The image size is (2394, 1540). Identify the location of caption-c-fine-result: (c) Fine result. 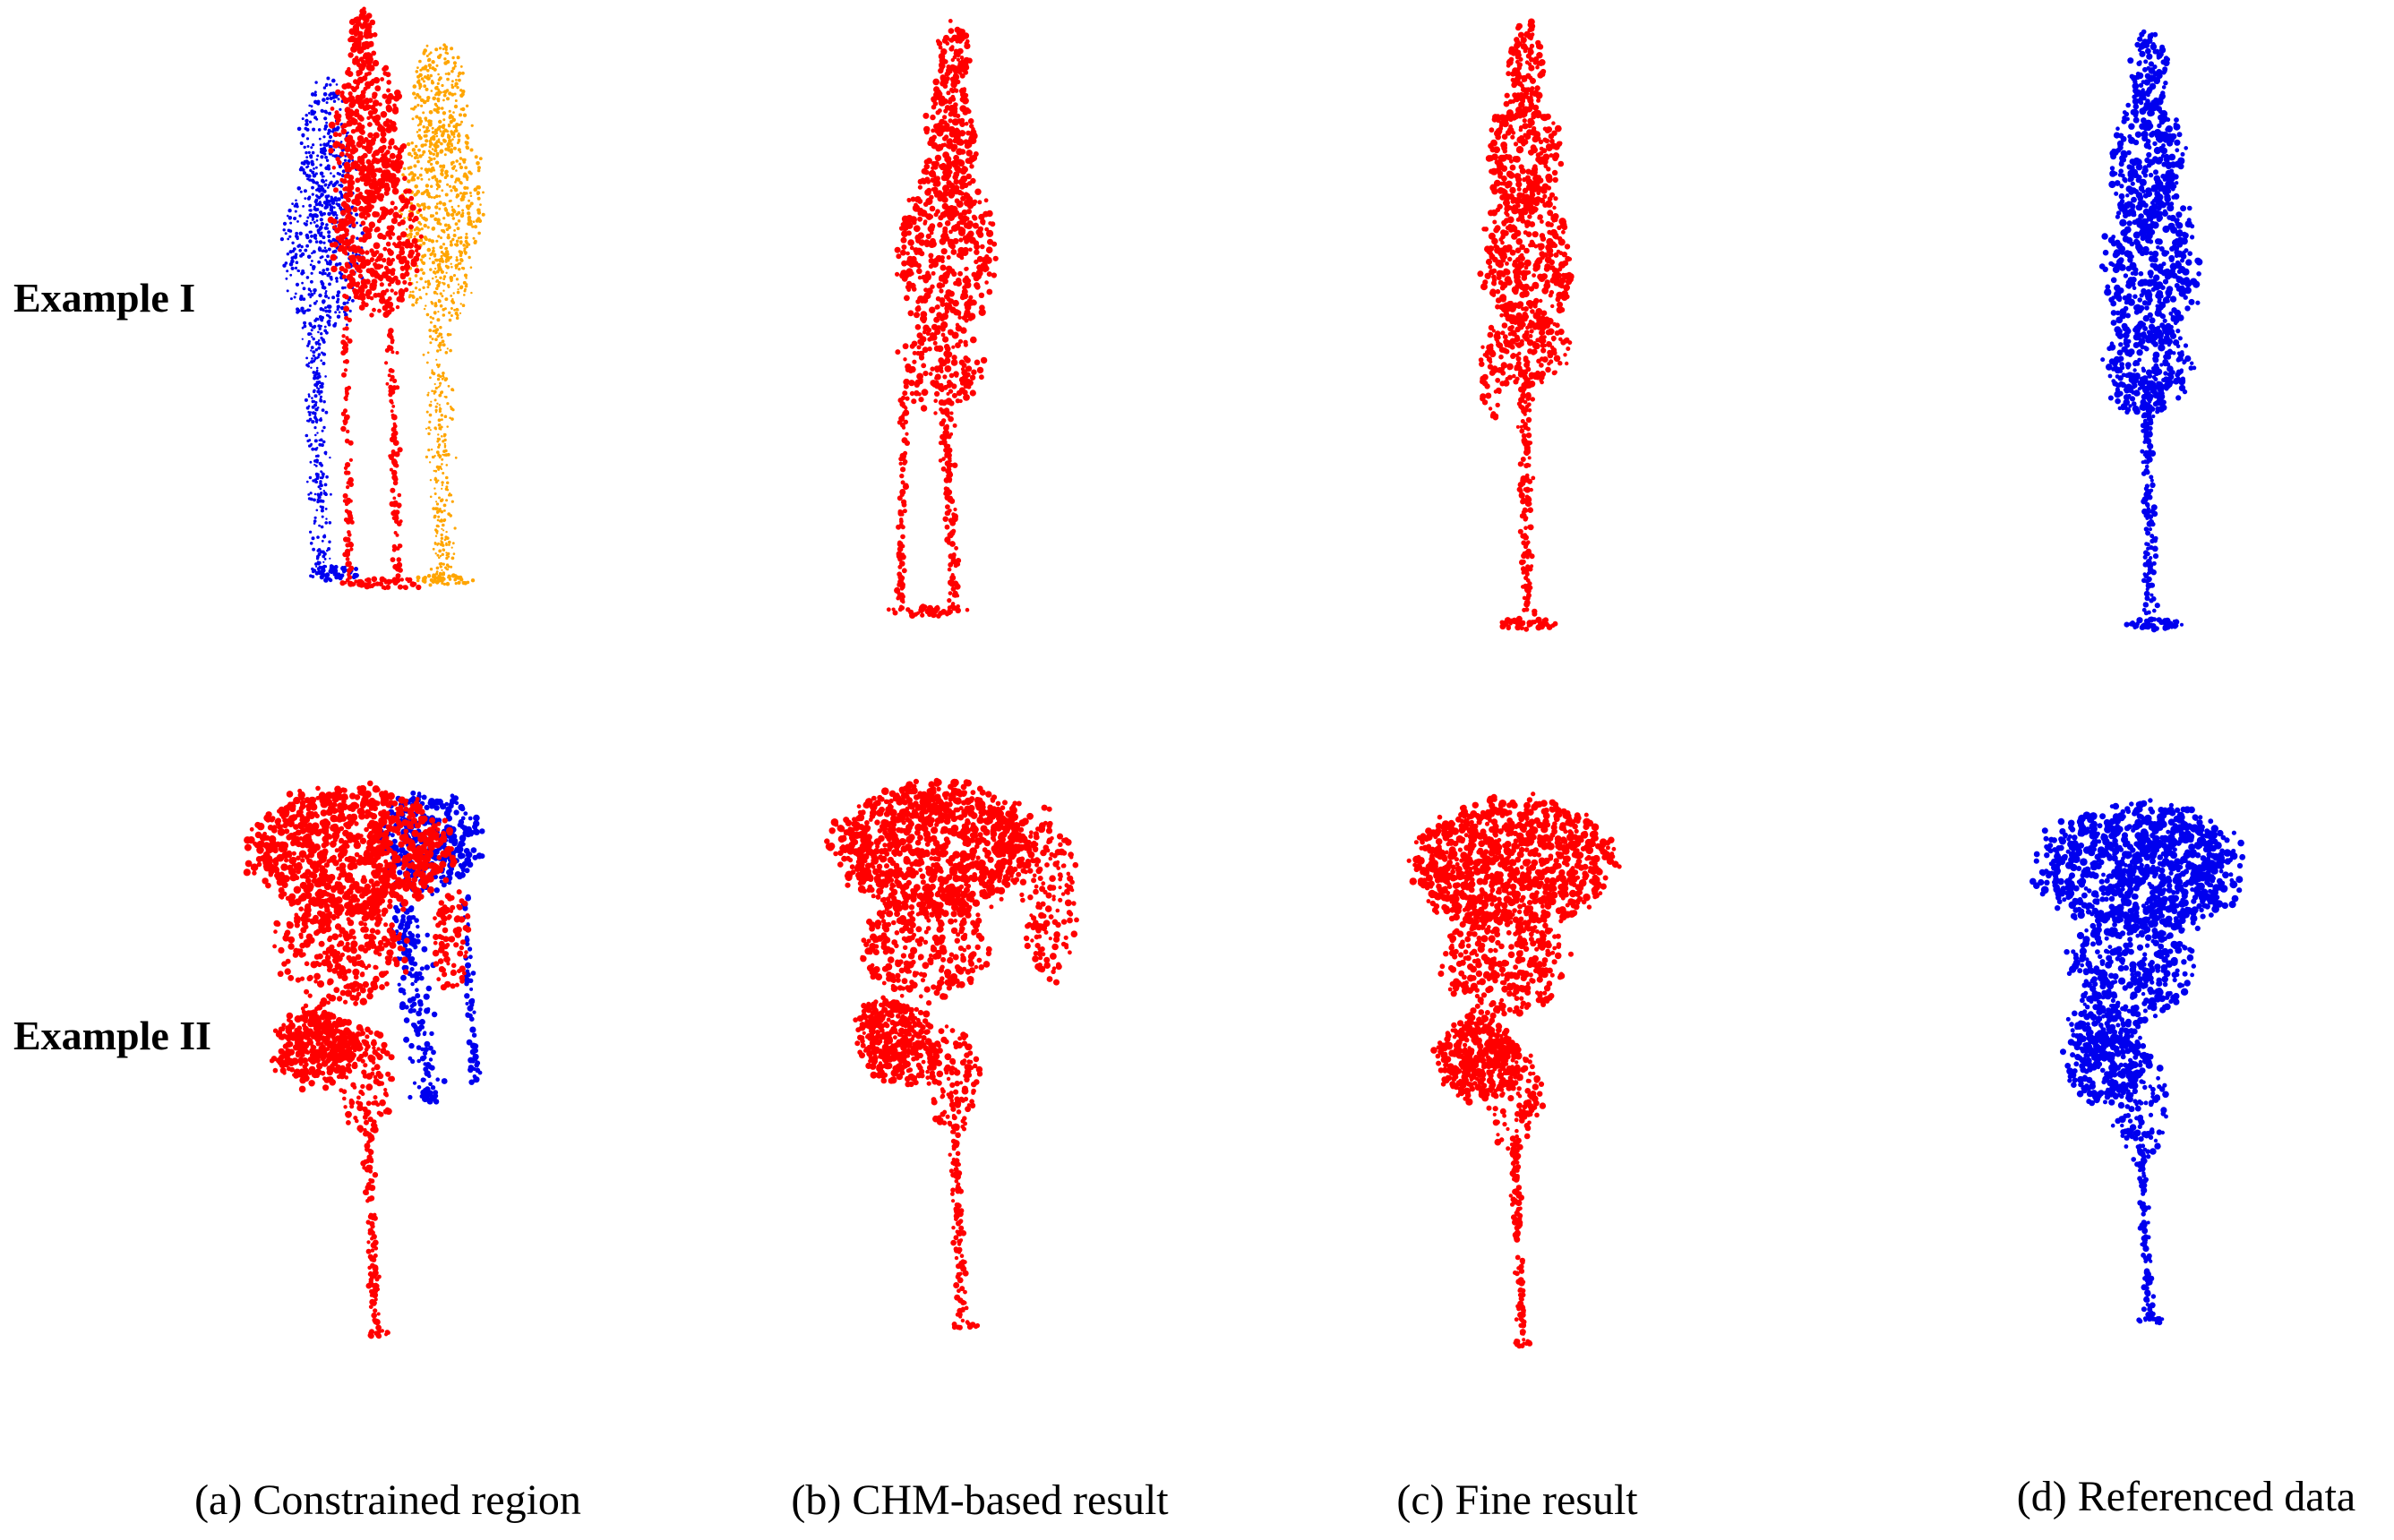
(1517, 1500).